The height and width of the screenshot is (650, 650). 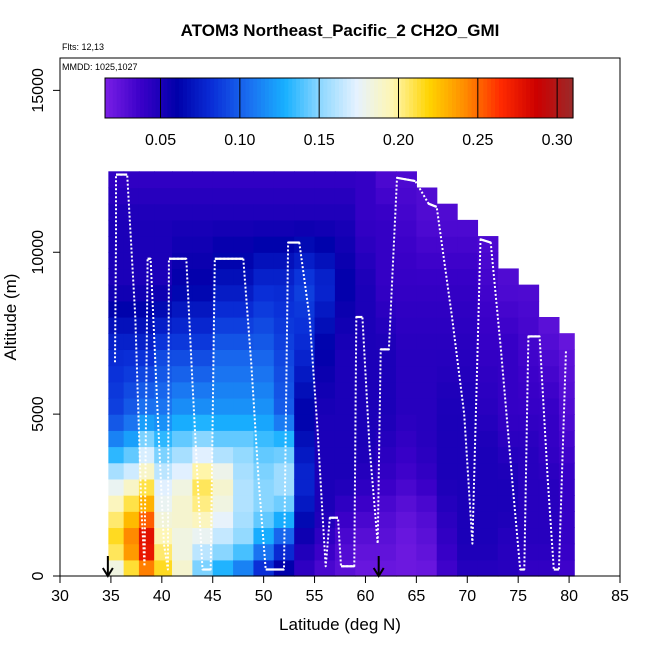 What do you see at coordinates (557, 140) in the screenshot?
I see `colorbar-tick-label: 0.30` at bounding box center [557, 140].